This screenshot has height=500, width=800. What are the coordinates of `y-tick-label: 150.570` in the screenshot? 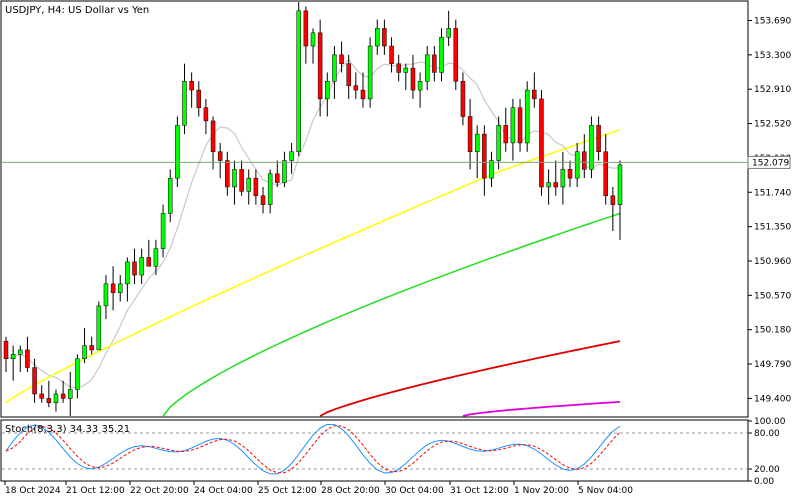 It's located at (772, 296).